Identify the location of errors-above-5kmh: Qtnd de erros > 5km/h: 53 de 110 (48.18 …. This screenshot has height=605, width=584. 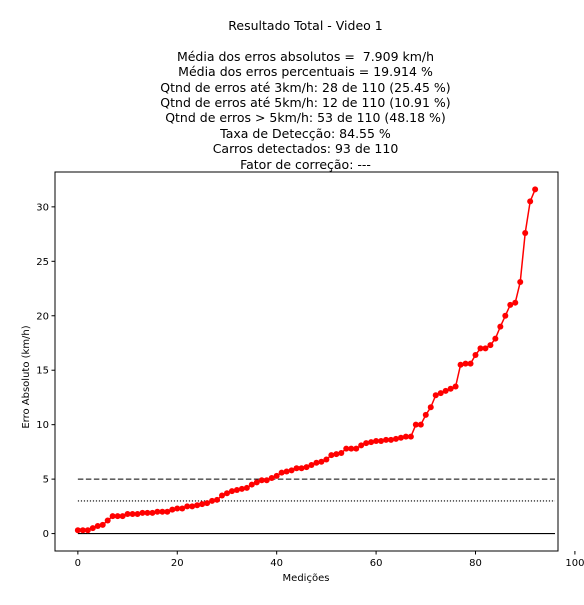
(305, 118).